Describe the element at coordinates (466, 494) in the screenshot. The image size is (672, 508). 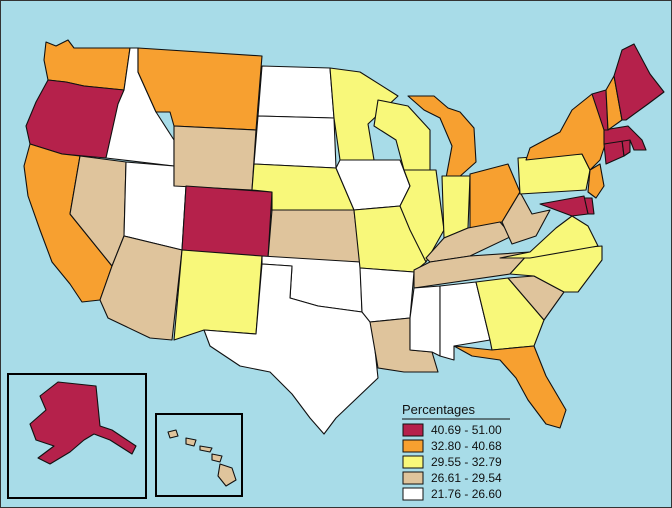
I see `legend-label-4: 21.76 - 26.60` at that location.